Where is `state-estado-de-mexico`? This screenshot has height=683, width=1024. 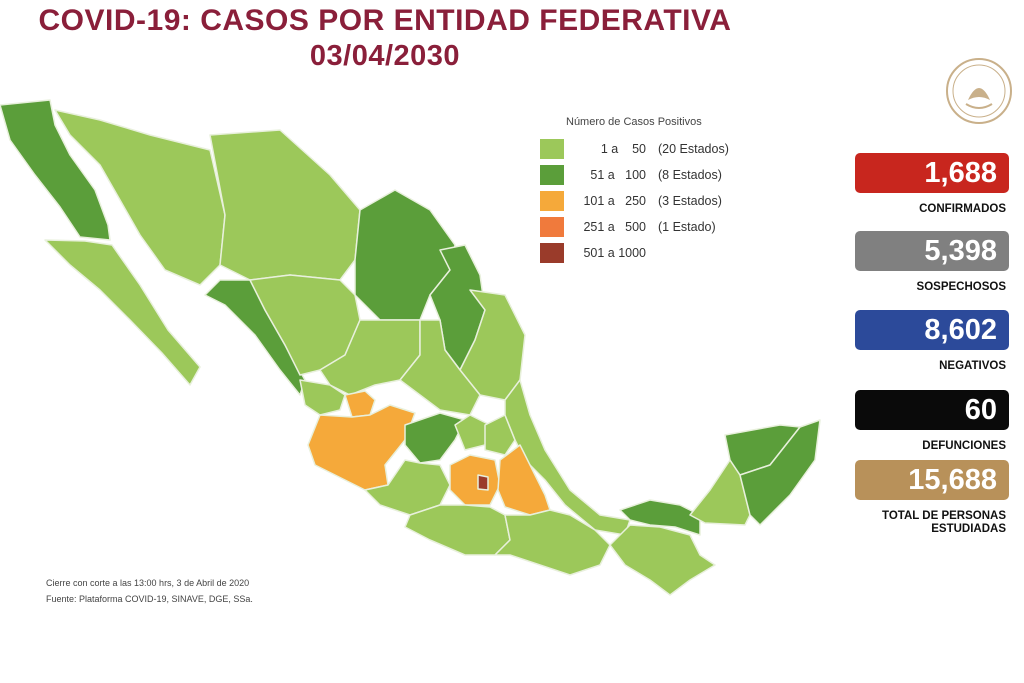
state-estado-de-mexico is located at coordinates (475, 480).